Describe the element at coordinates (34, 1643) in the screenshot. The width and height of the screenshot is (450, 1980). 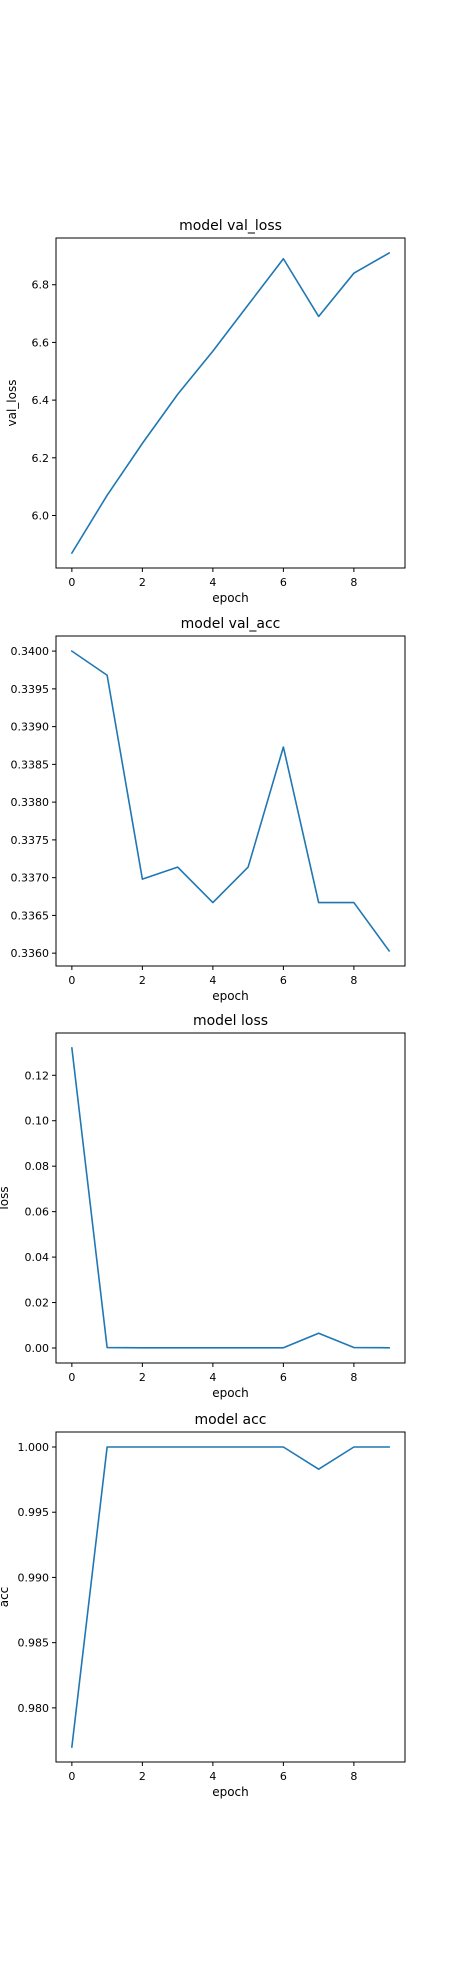
I see `y-tick-label: 0.985` at that location.